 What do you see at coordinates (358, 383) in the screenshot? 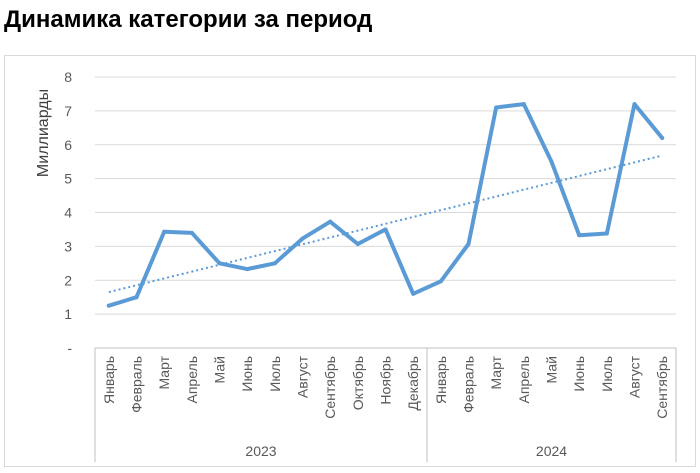
I see `x-tick-label: Октябрь` at bounding box center [358, 383].